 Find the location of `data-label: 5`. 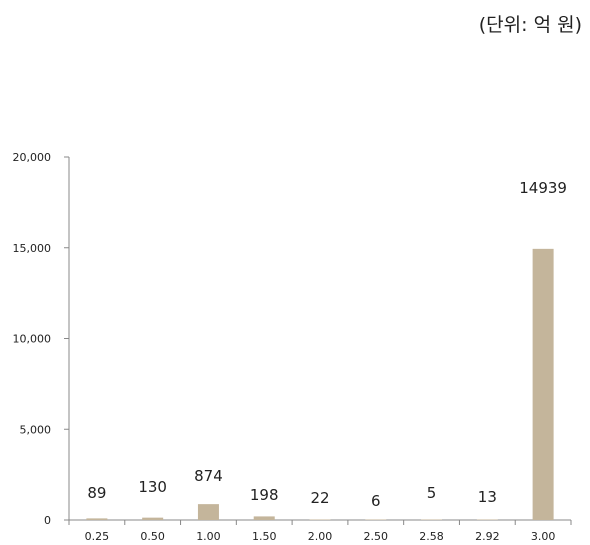

data-label: 5 is located at coordinates (432, 493).